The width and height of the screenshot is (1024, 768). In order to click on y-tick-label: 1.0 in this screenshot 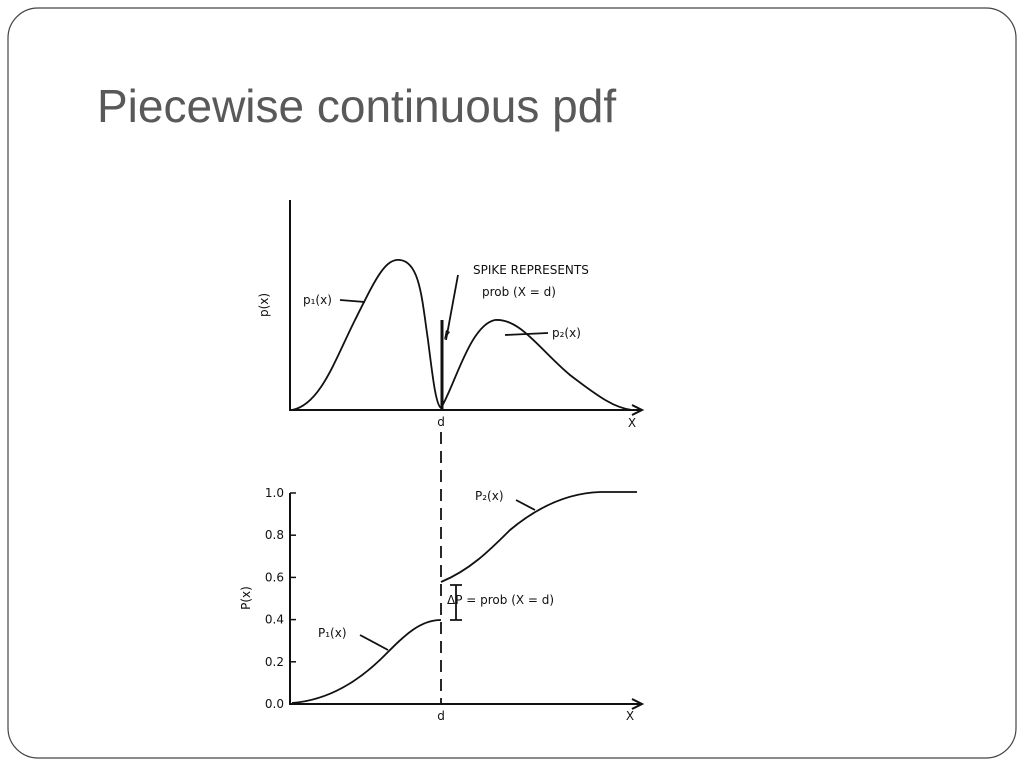, I will do `click(274, 493)`.